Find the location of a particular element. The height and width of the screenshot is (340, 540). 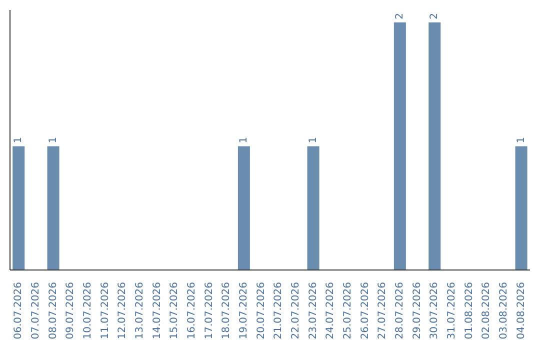

x-tick-label: 28.07.2026 is located at coordinates (400, 311).